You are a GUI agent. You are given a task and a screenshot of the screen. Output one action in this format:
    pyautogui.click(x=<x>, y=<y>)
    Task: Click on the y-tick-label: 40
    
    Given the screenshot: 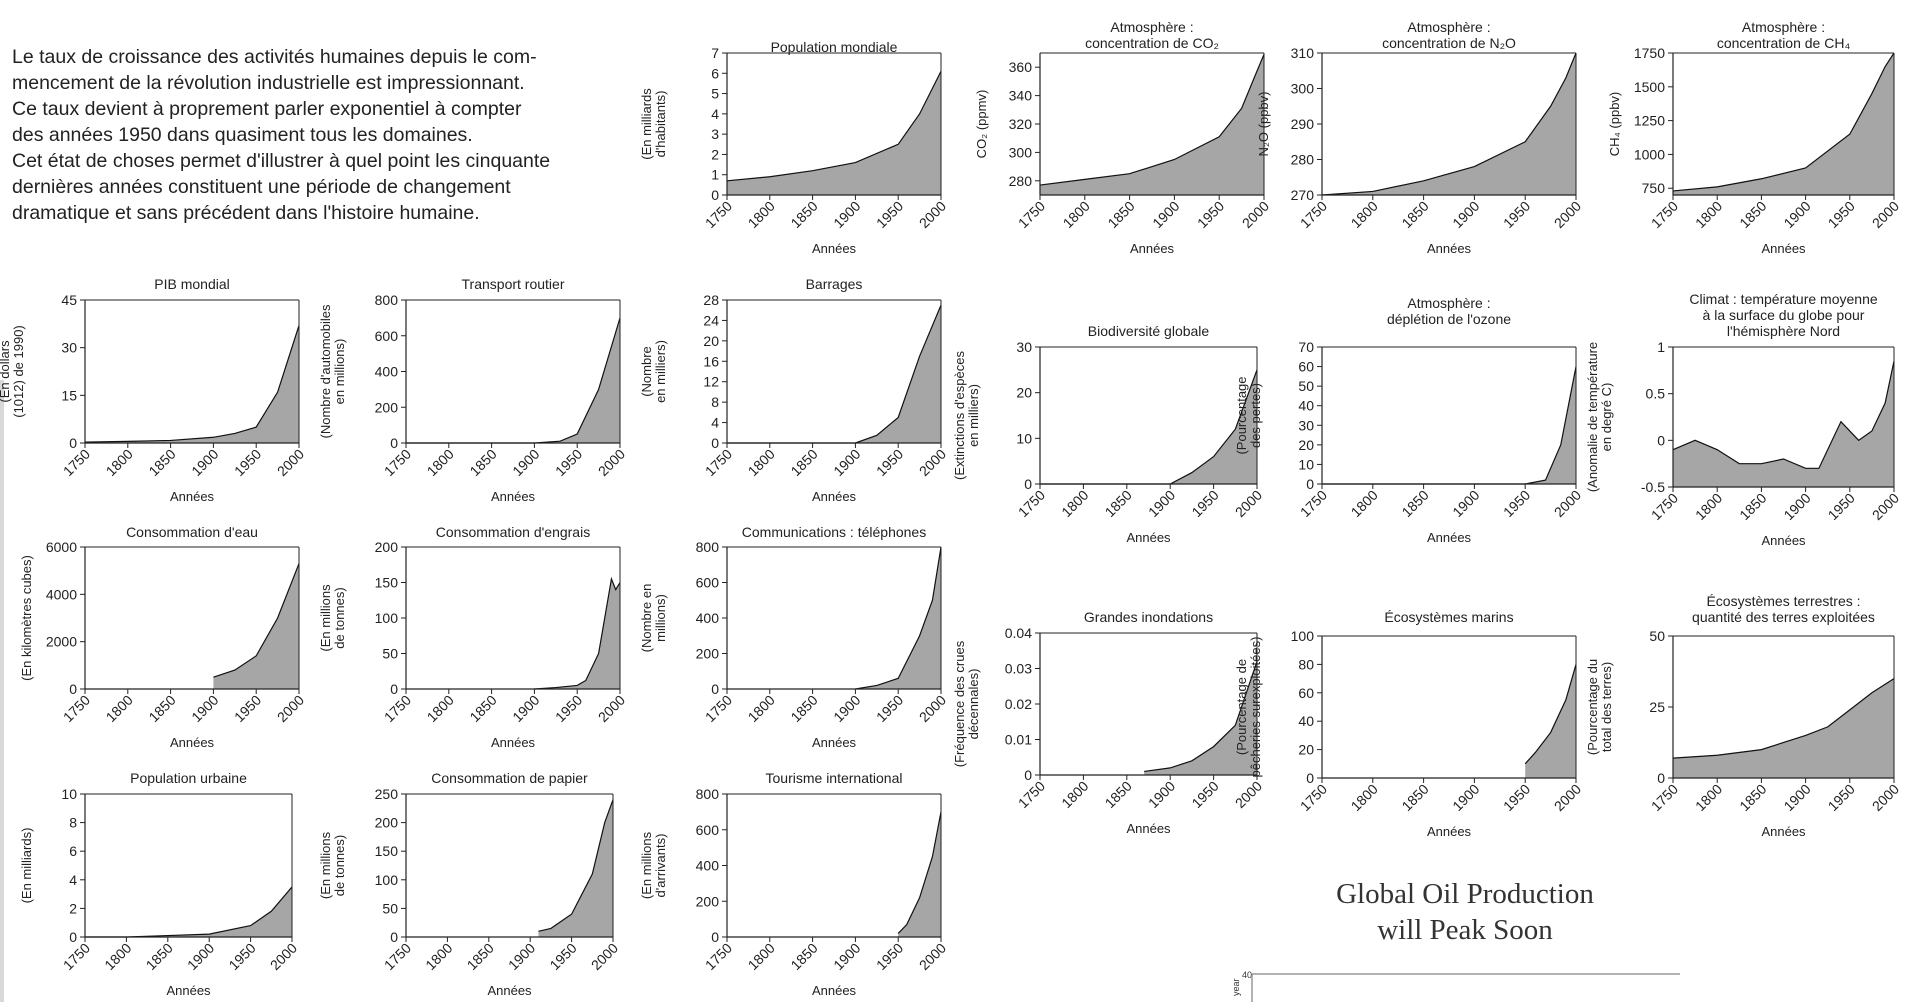 What is the action you would take?
    pyautogui.click(x=1306, y=406)
    